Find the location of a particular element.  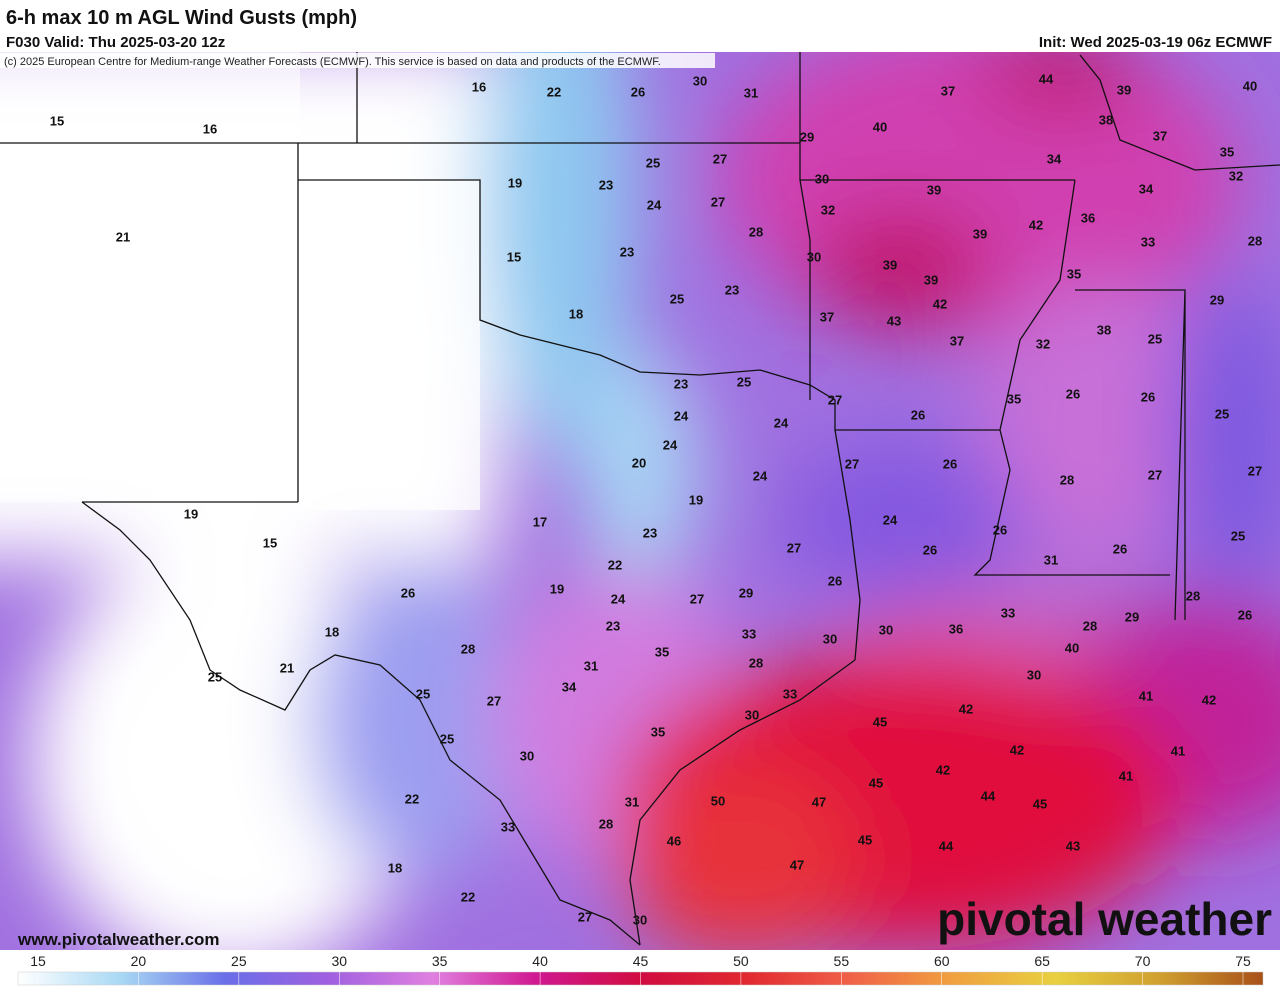

colorbar-tick-label: 50 is located at coordinates (741, 961).